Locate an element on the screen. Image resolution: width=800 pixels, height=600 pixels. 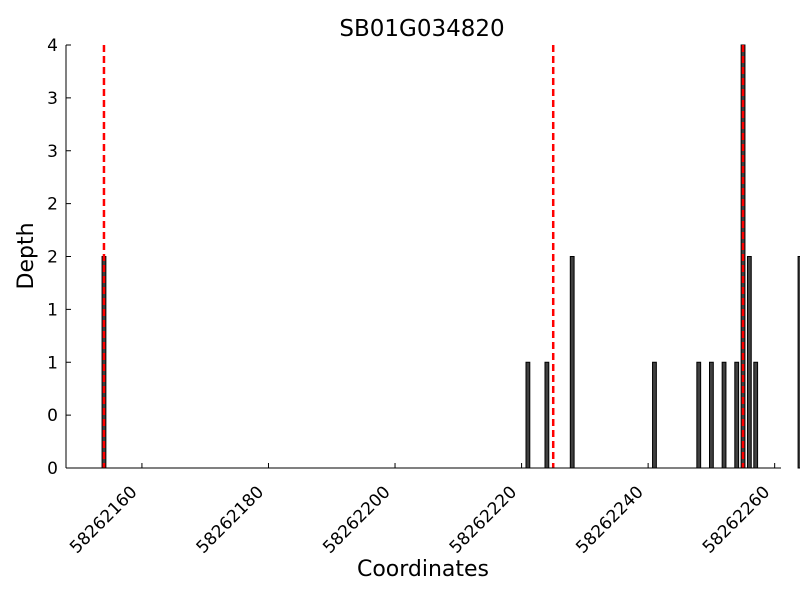
y-axis-label: Depth is located at coordinates (26, 255).